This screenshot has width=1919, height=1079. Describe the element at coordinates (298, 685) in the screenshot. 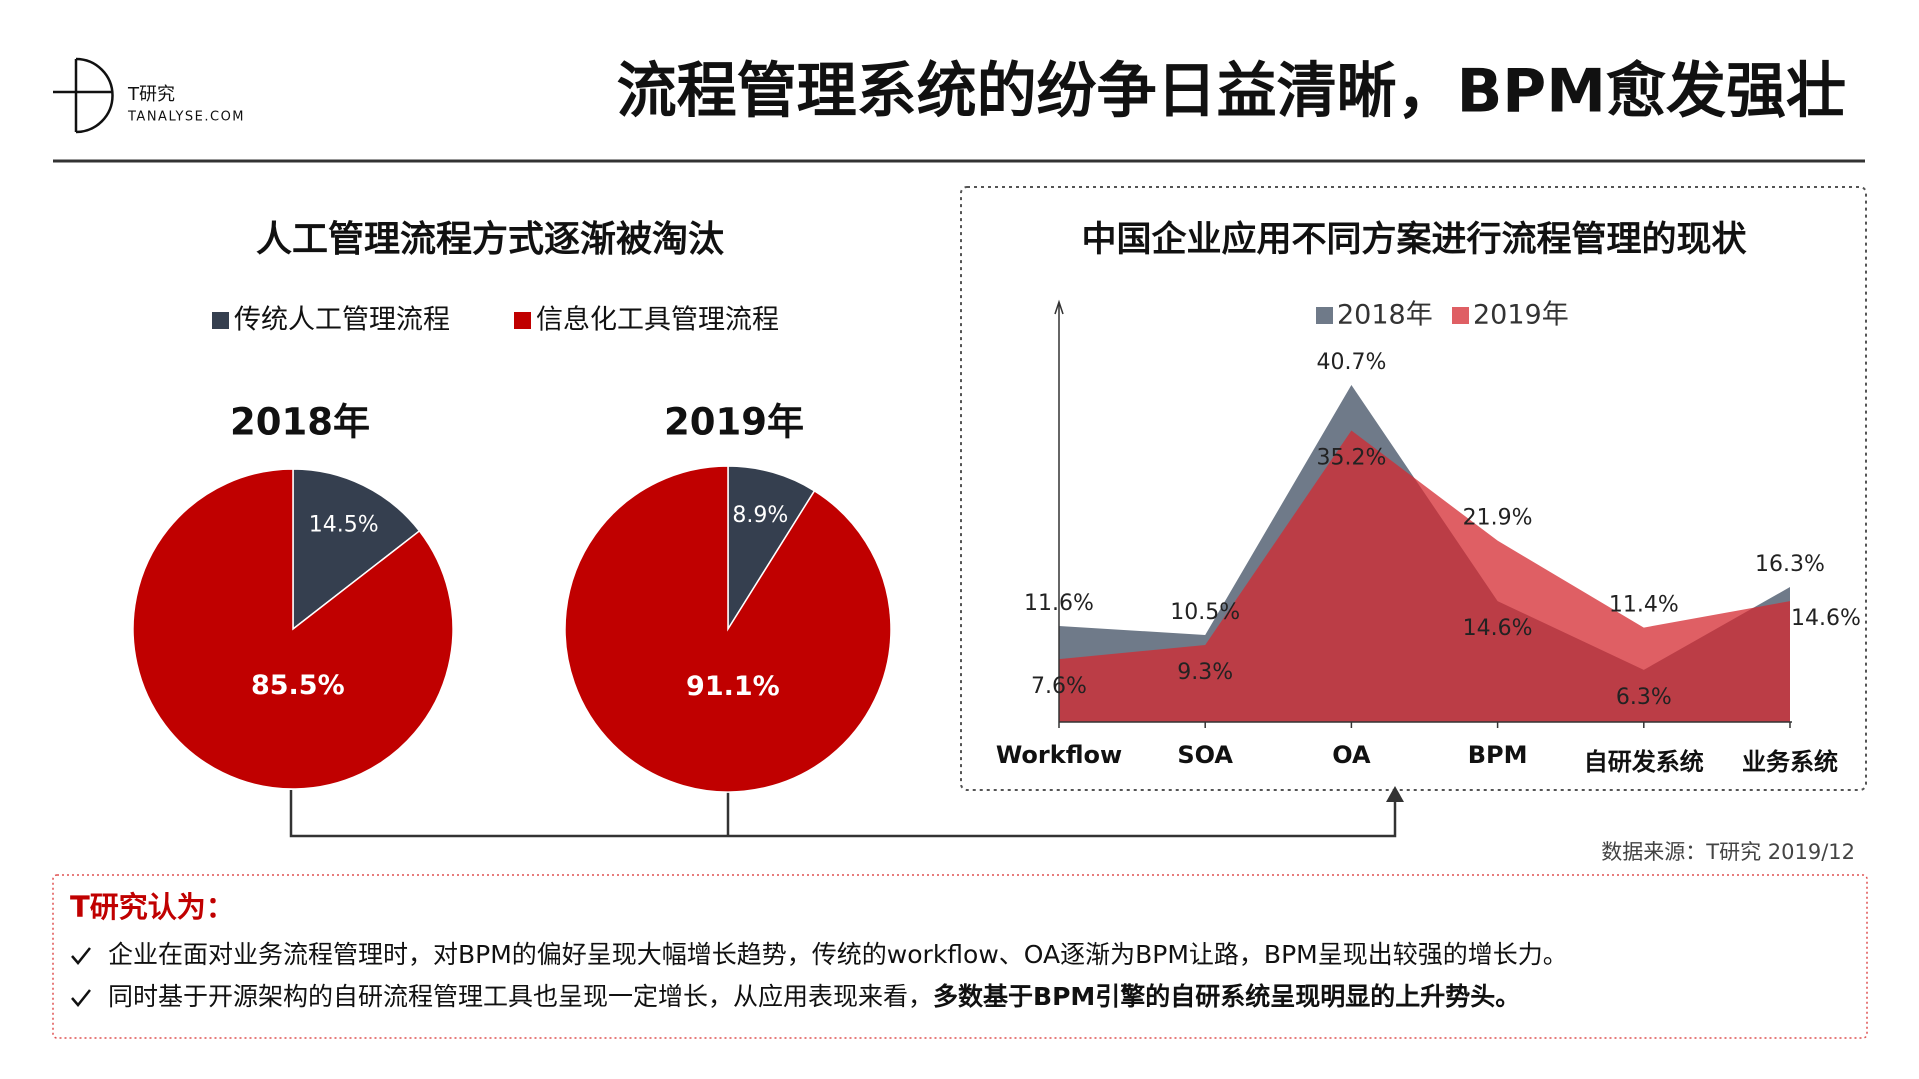

I see `slice-label: 85.5%` at that location.